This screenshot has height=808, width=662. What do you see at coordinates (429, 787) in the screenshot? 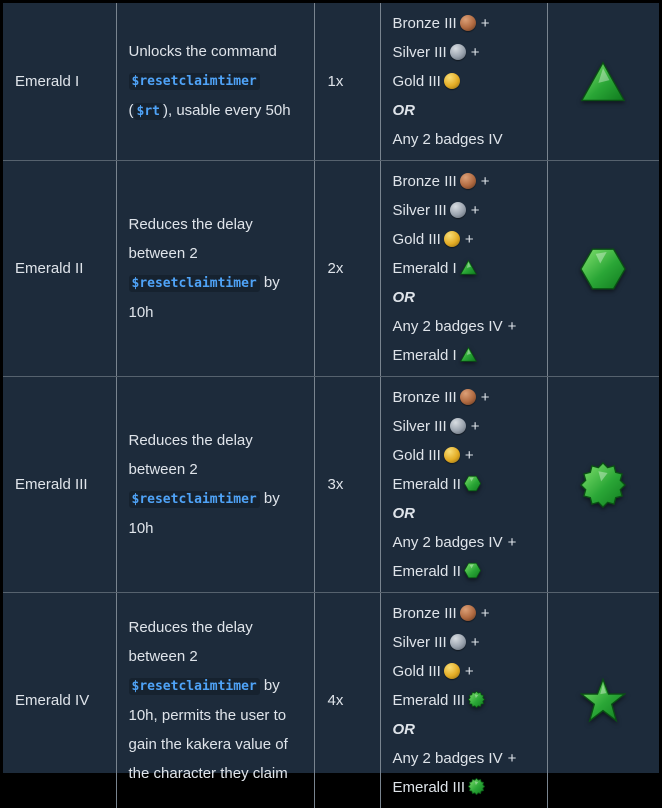
I see `requirement-text: Emerald III` at bounding box center [429, 787].